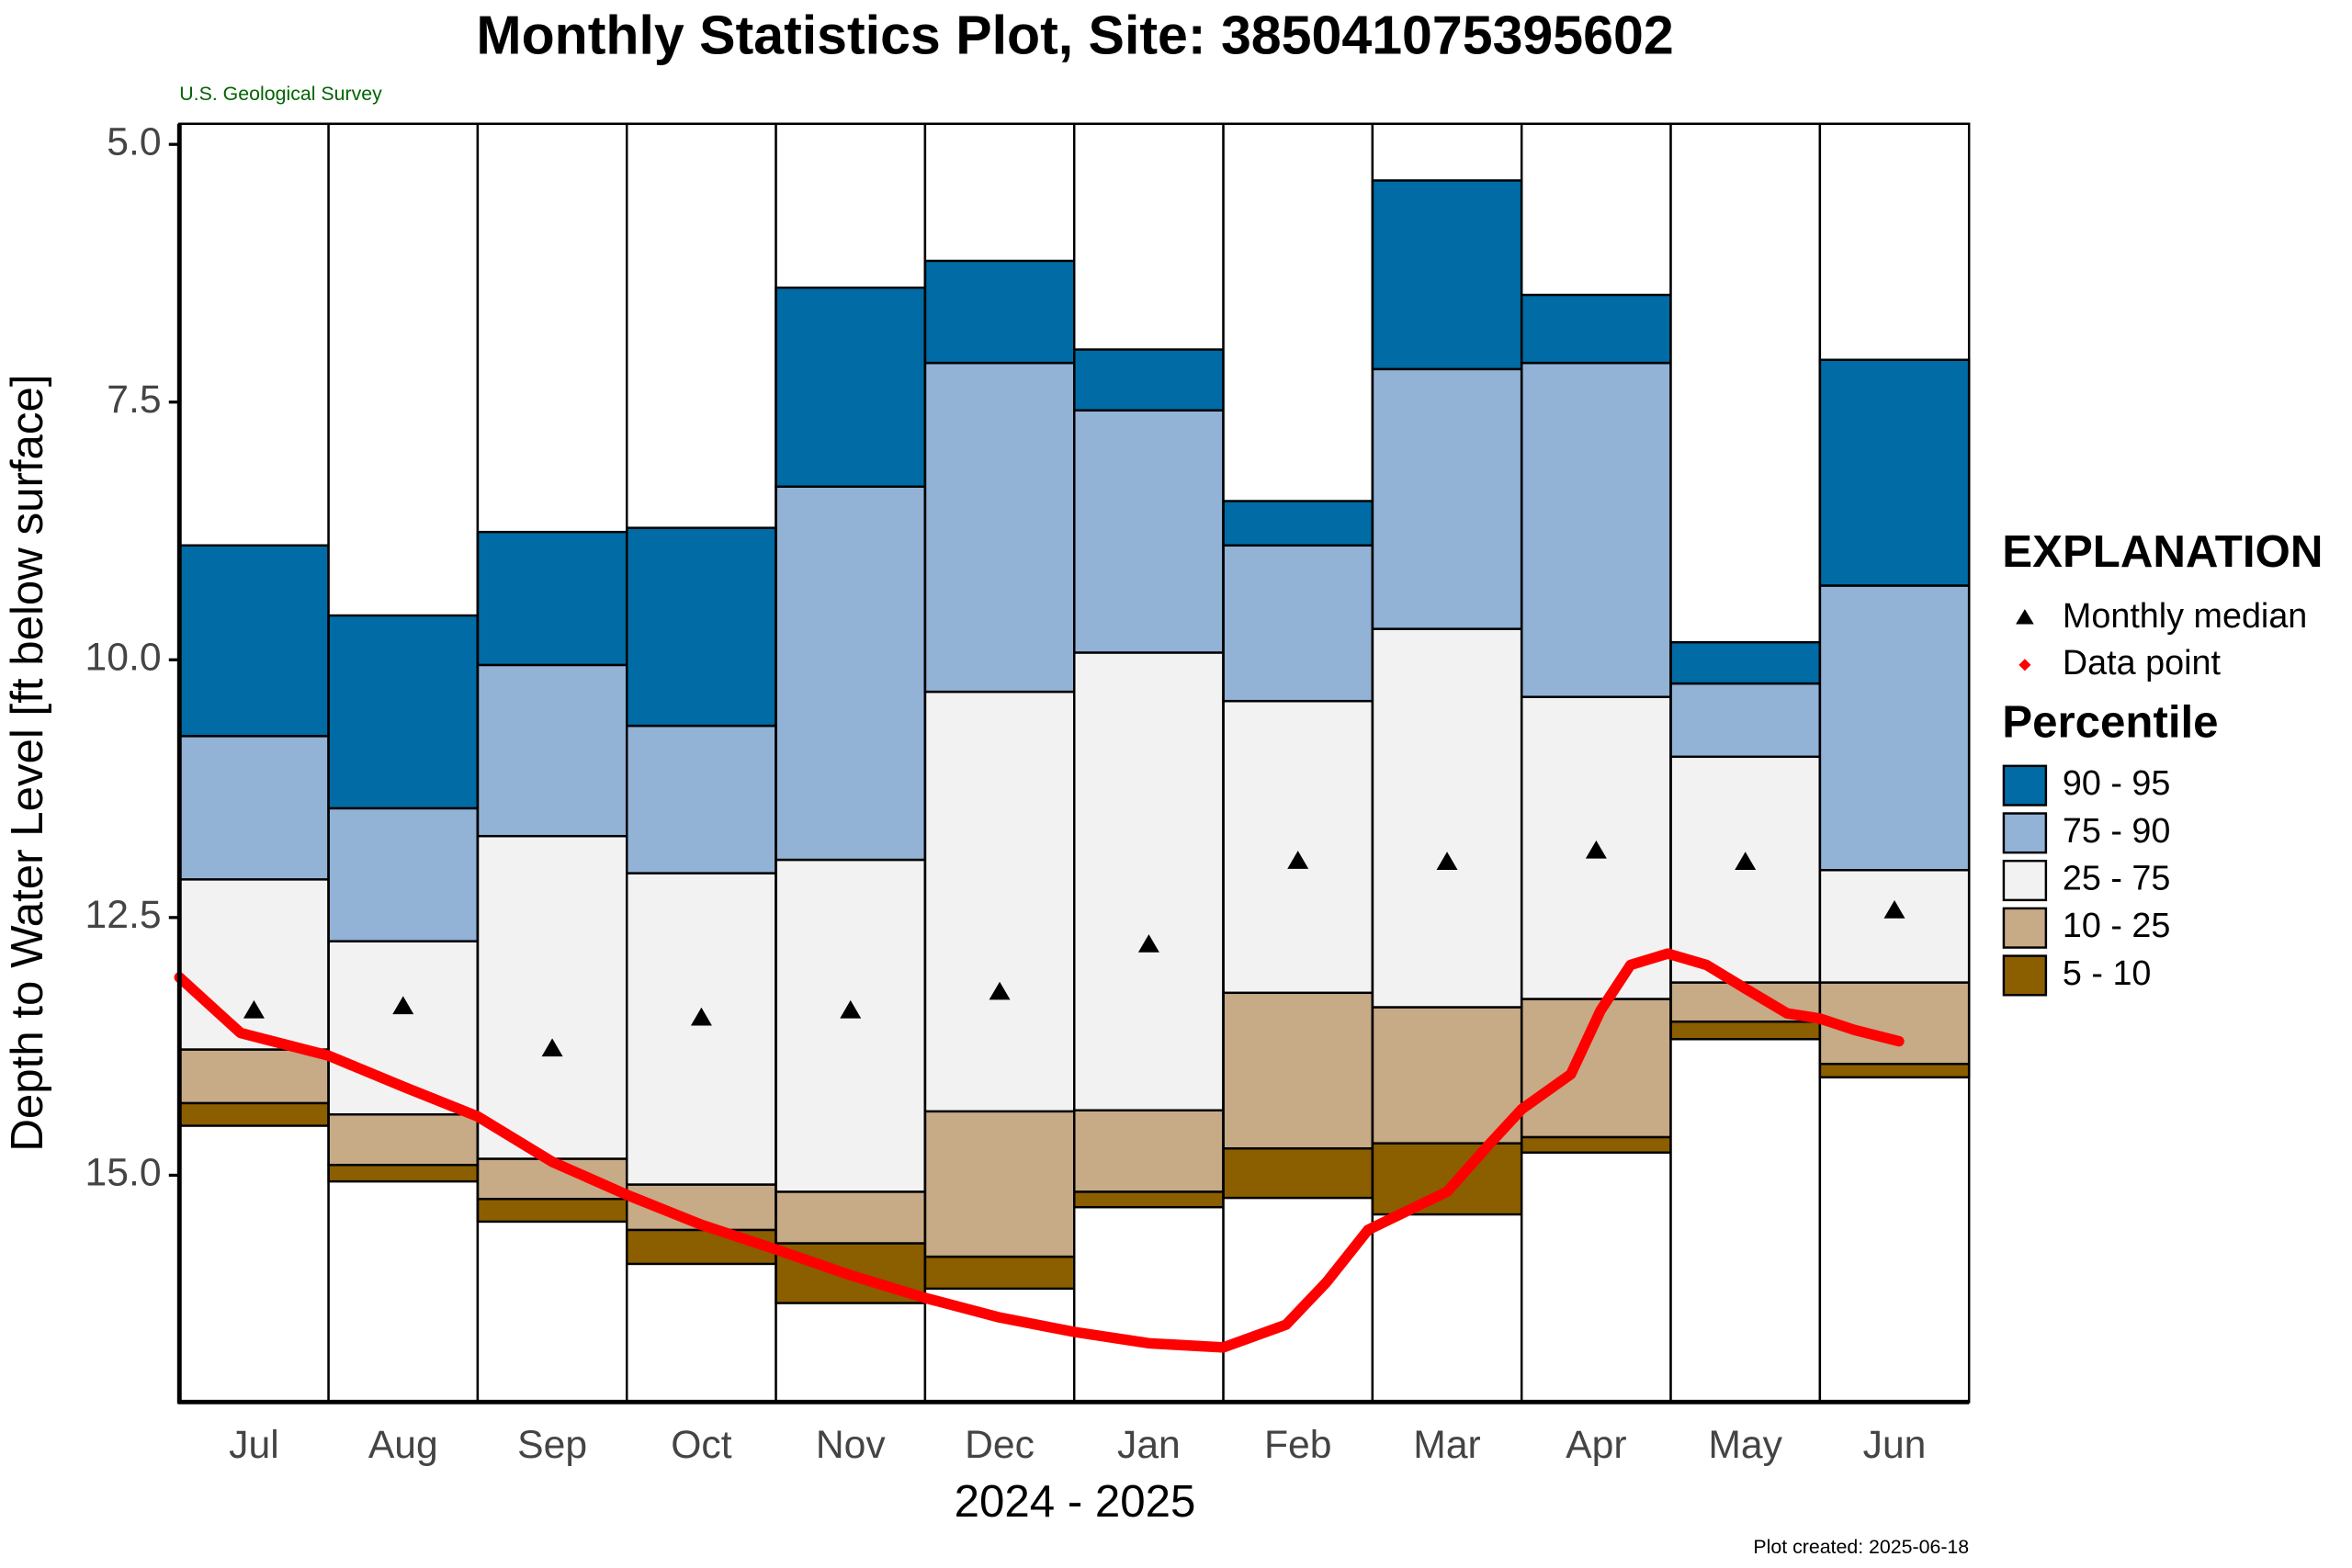 This screenshot has width=2352, height=1568. I want to click on x-tick-label: Jun, so click(1895, 1445).